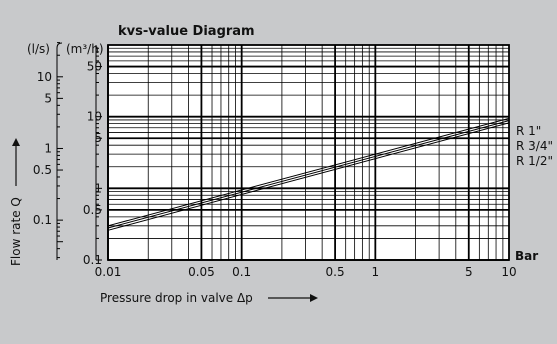  Describe the element at coordinates (59, 45) in the screenshot. I see `y-axis-ls-cap` at that location.